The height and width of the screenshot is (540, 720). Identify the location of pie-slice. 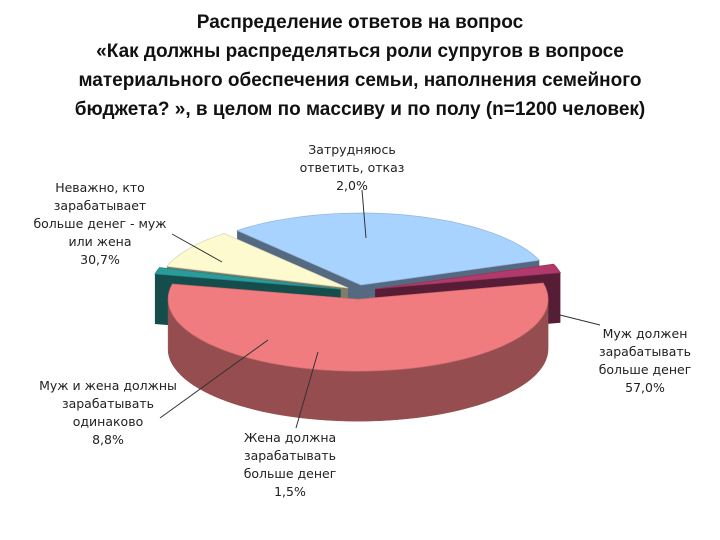
(358, 352).